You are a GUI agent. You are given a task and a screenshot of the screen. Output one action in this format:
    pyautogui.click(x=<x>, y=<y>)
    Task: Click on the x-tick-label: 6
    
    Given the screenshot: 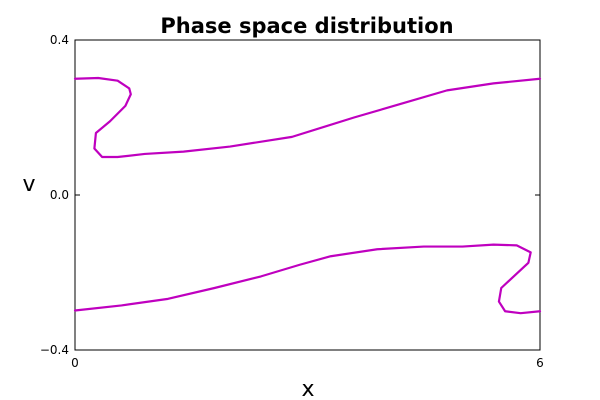 What is the action you would take?
    pyautogui.click(x=540, y=363)
    